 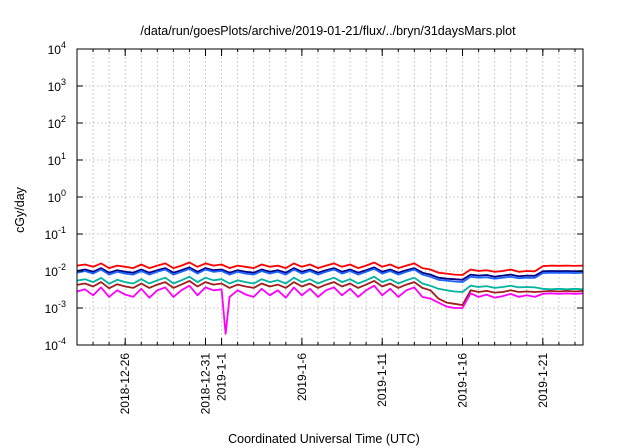 I want to click on x-tick-label: 2019-1-21, so click(x=543, y=380).